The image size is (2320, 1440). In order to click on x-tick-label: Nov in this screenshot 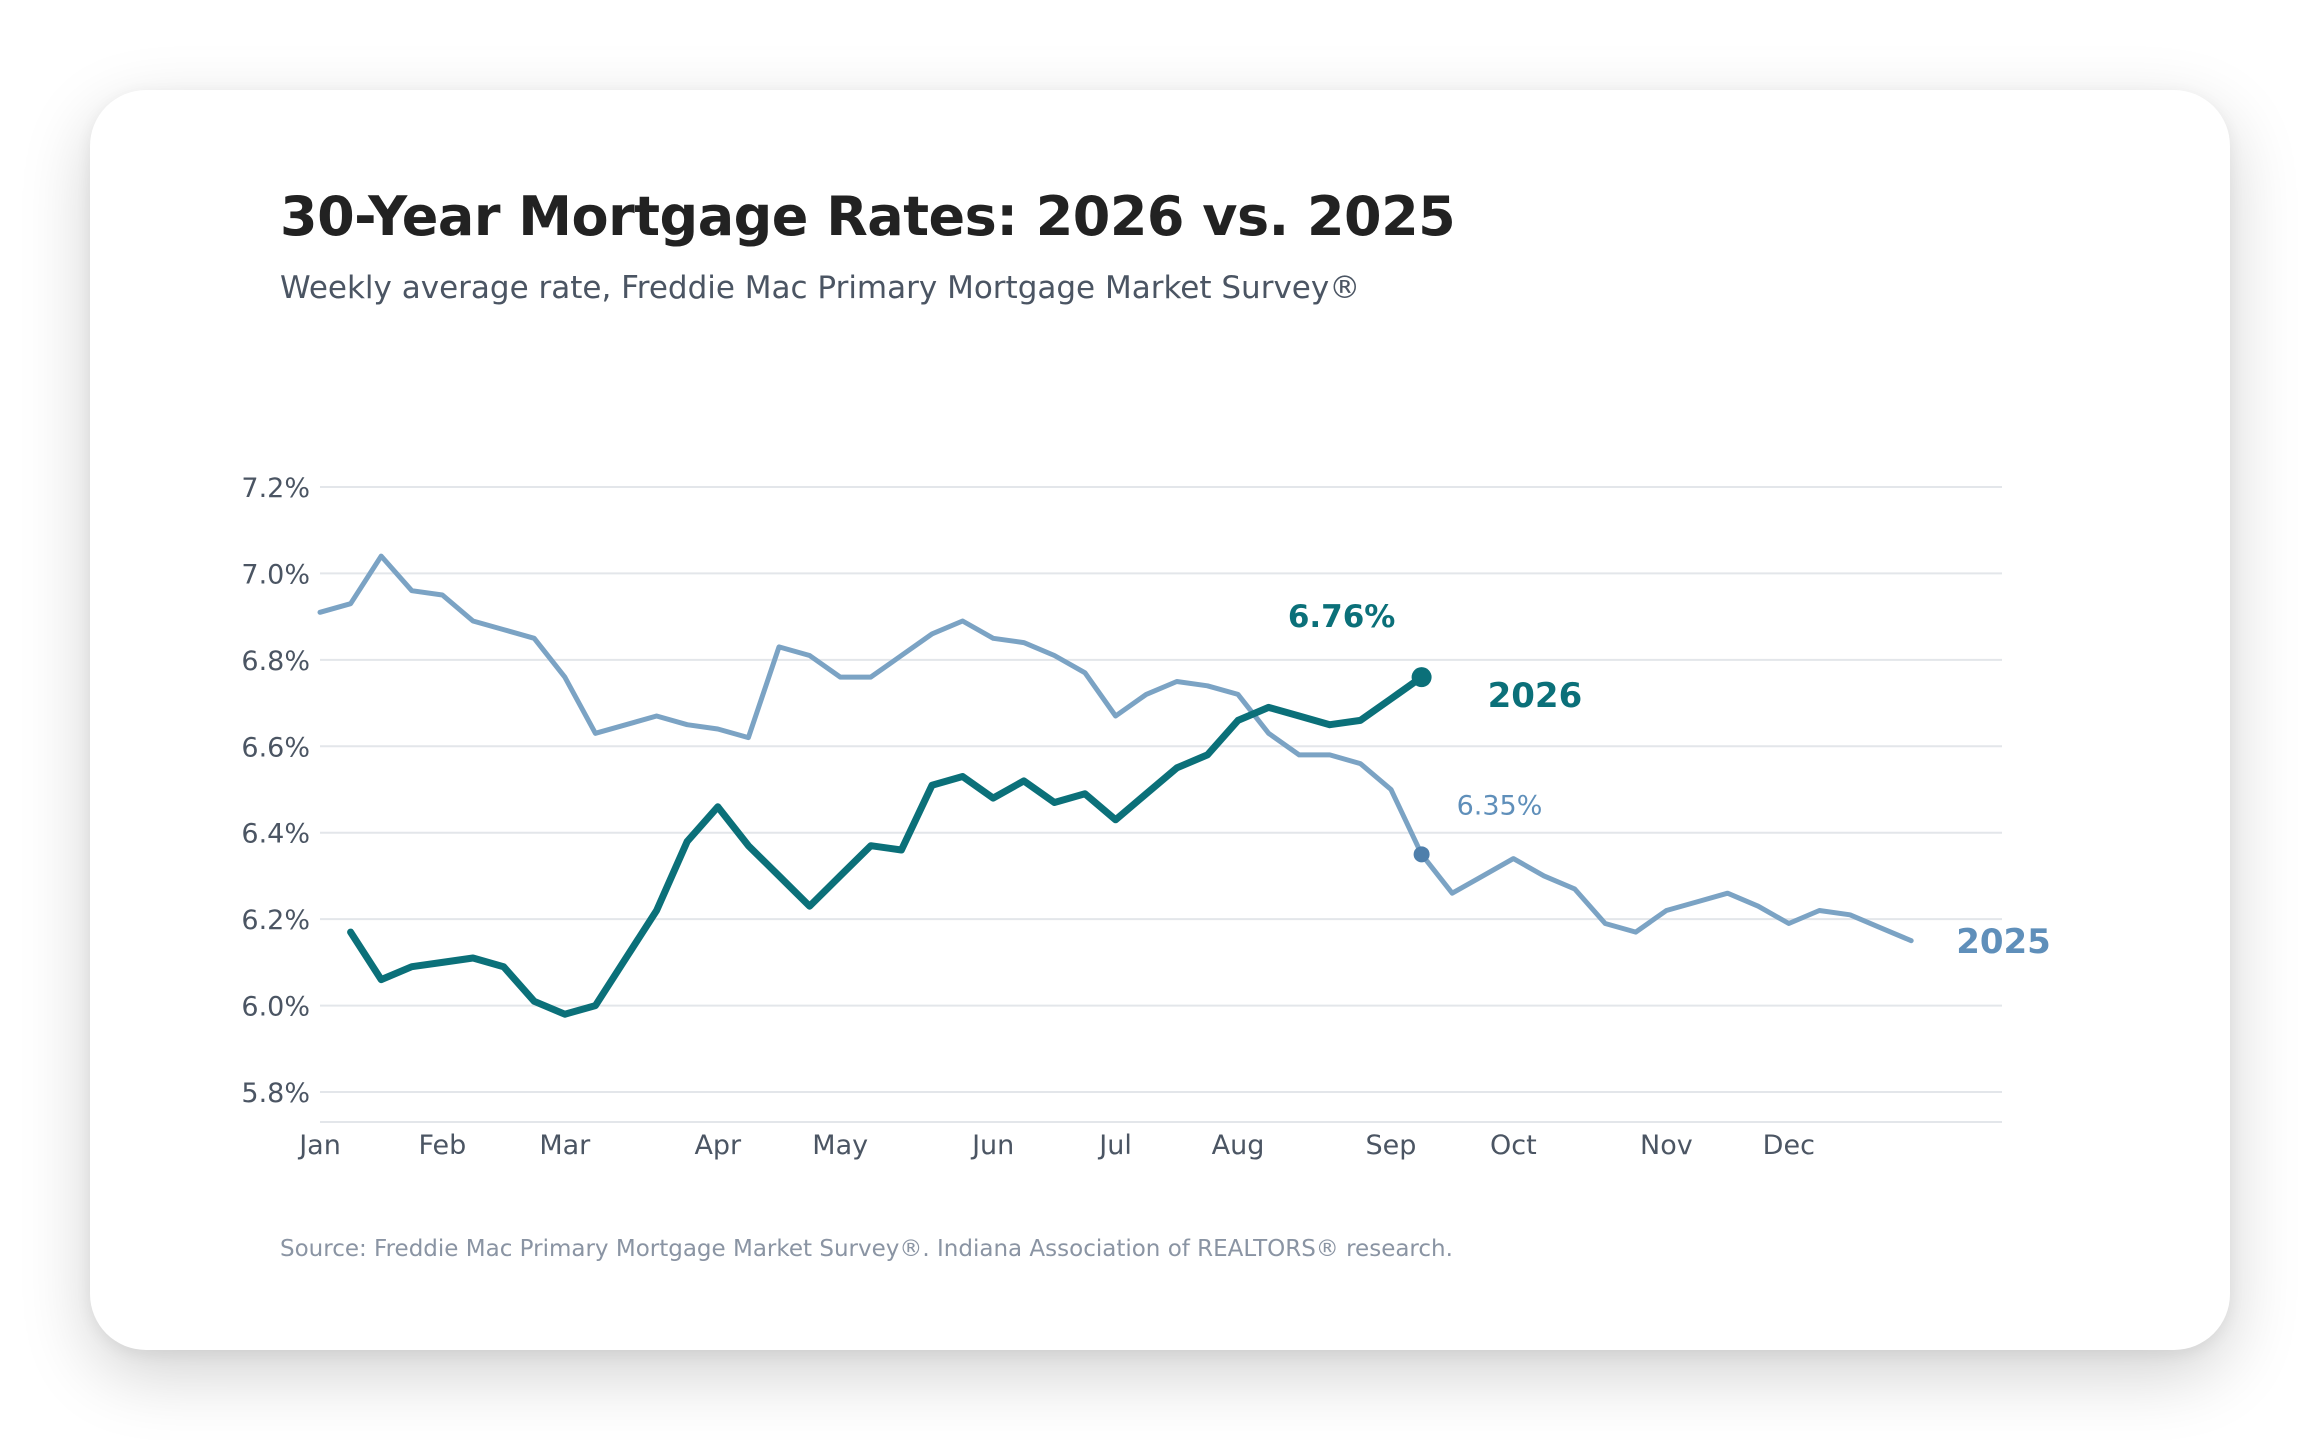, I will do `click(1666, 1145)`.